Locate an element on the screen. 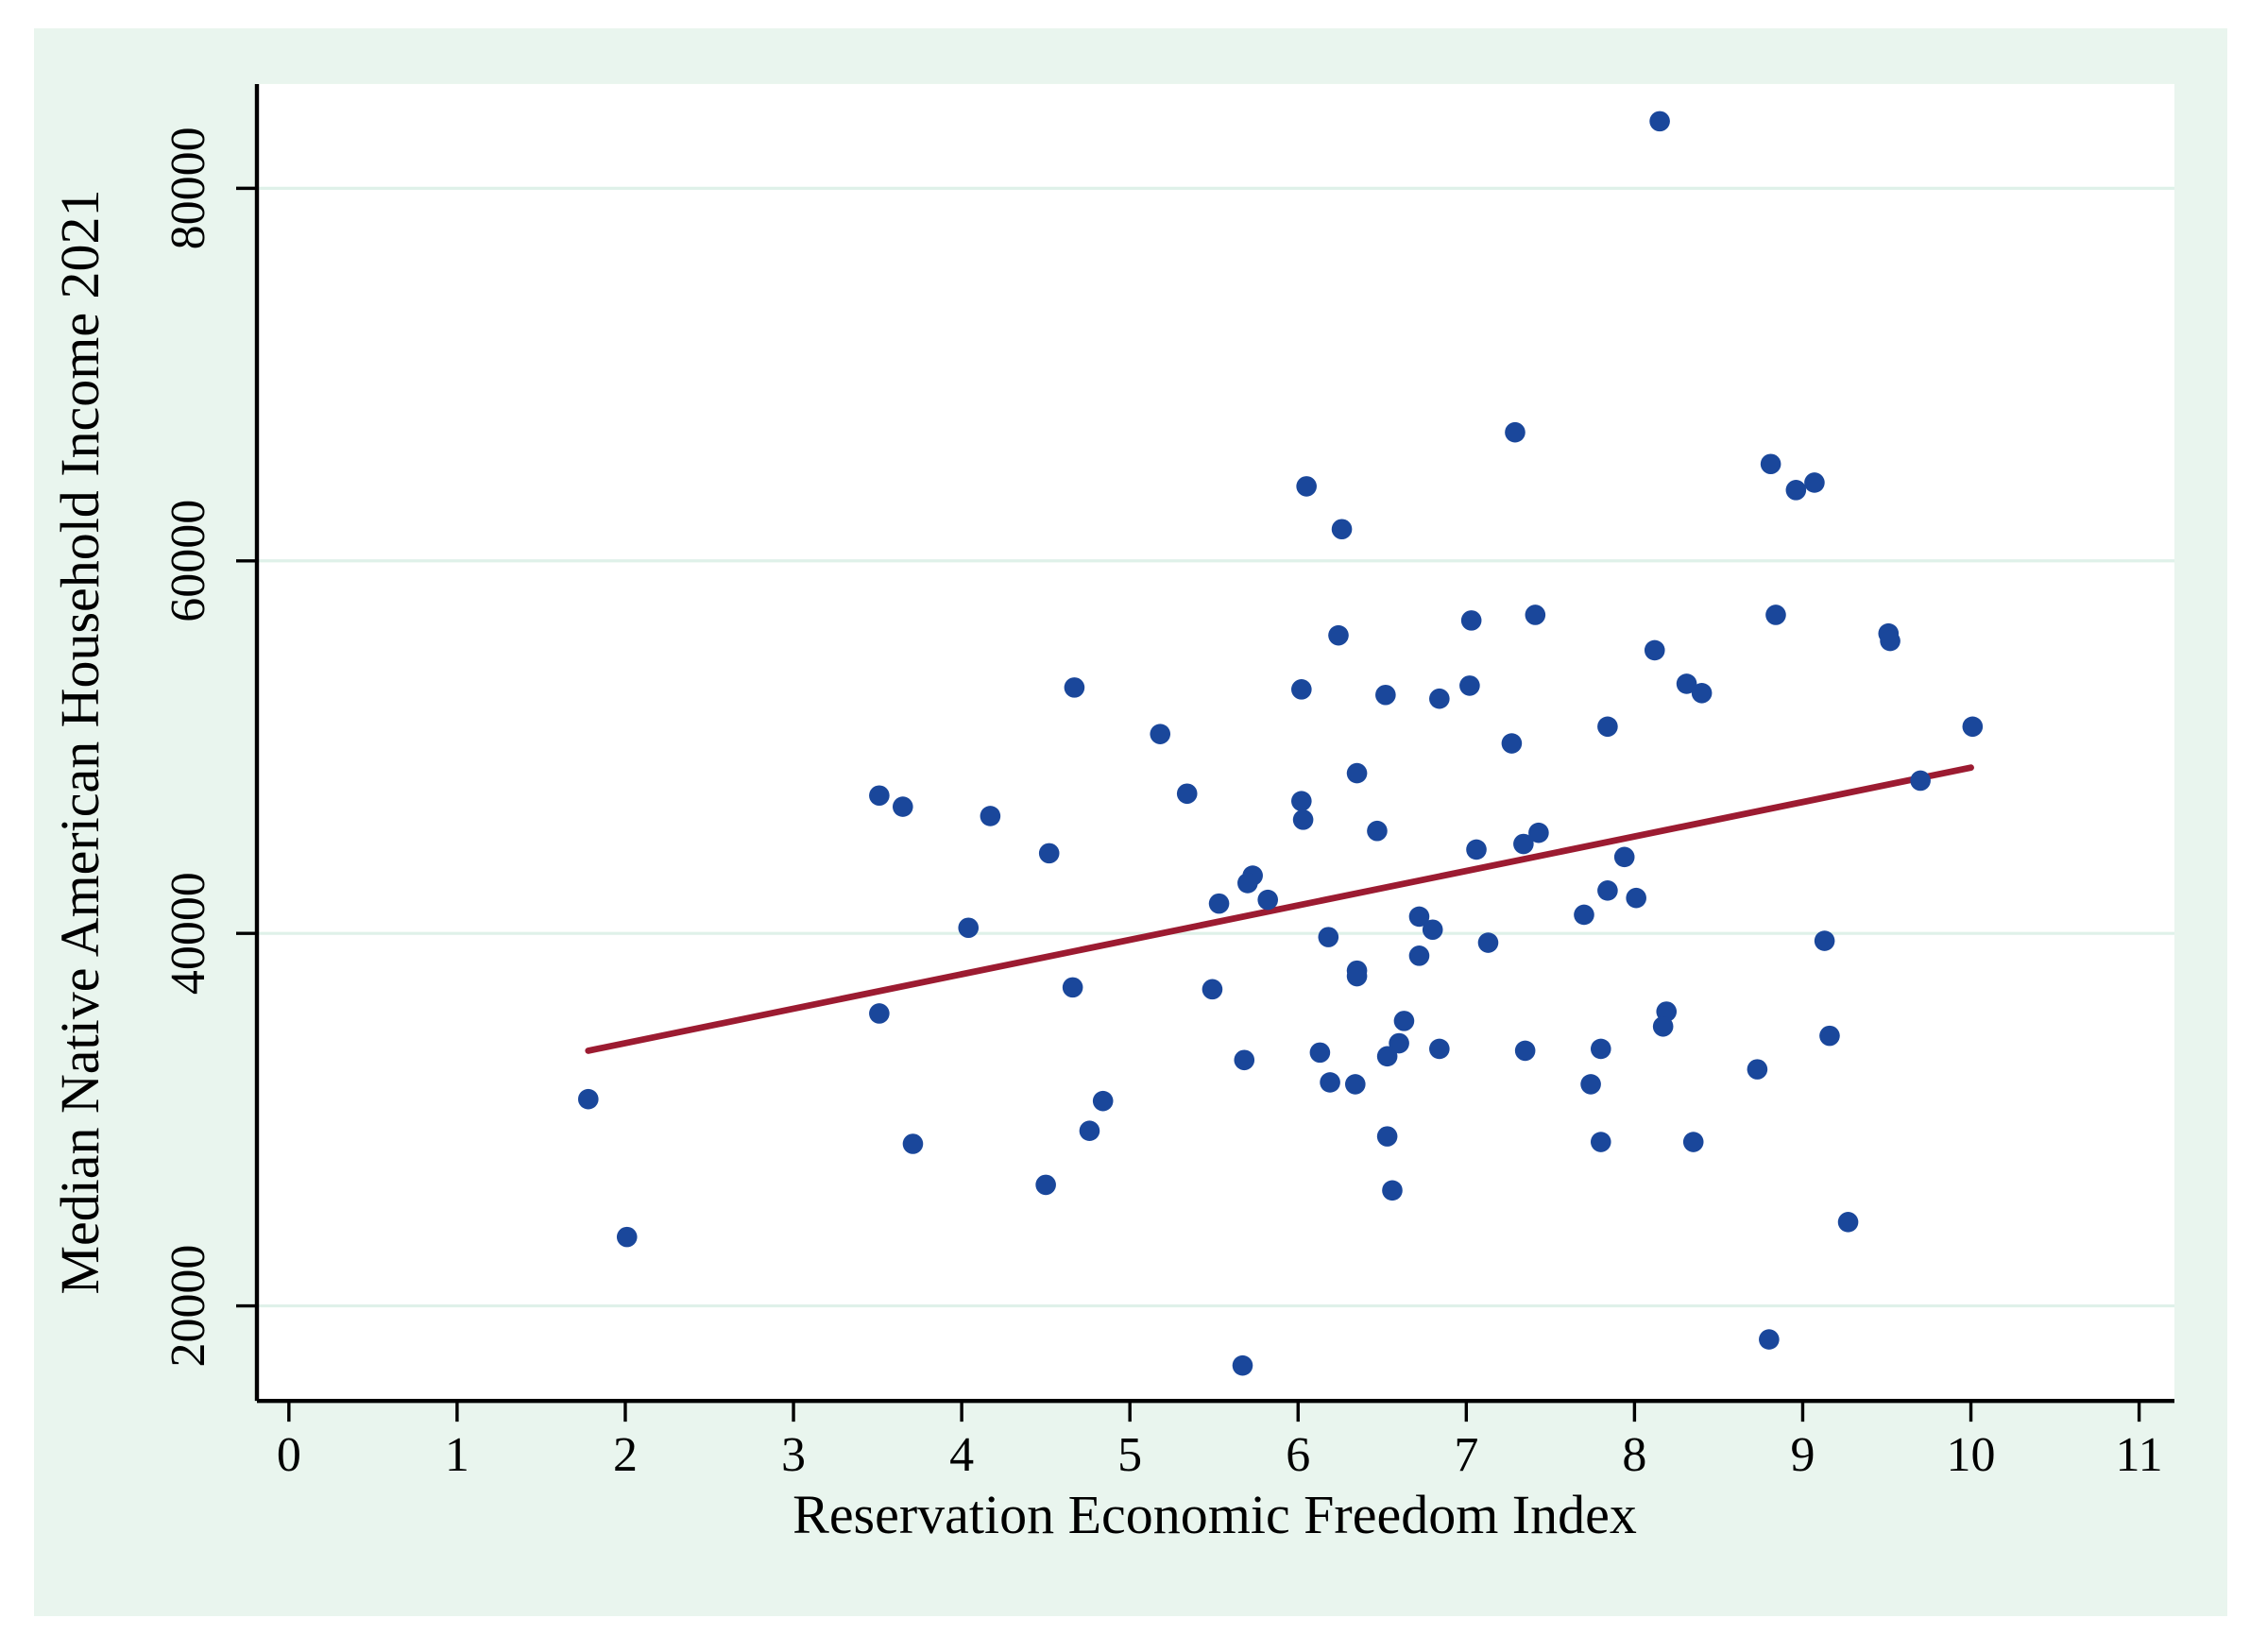  x-axis-title: Reservation Economic Freedom Index is located at coordinates (1215, 1514).